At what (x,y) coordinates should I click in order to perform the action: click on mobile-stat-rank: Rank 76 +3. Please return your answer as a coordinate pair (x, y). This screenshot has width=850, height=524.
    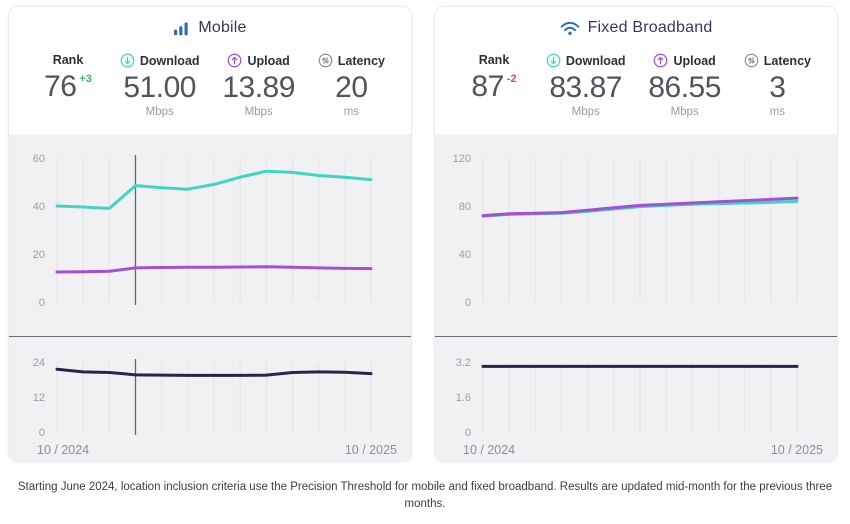
    Looking at the image, I should click on (68, 86).